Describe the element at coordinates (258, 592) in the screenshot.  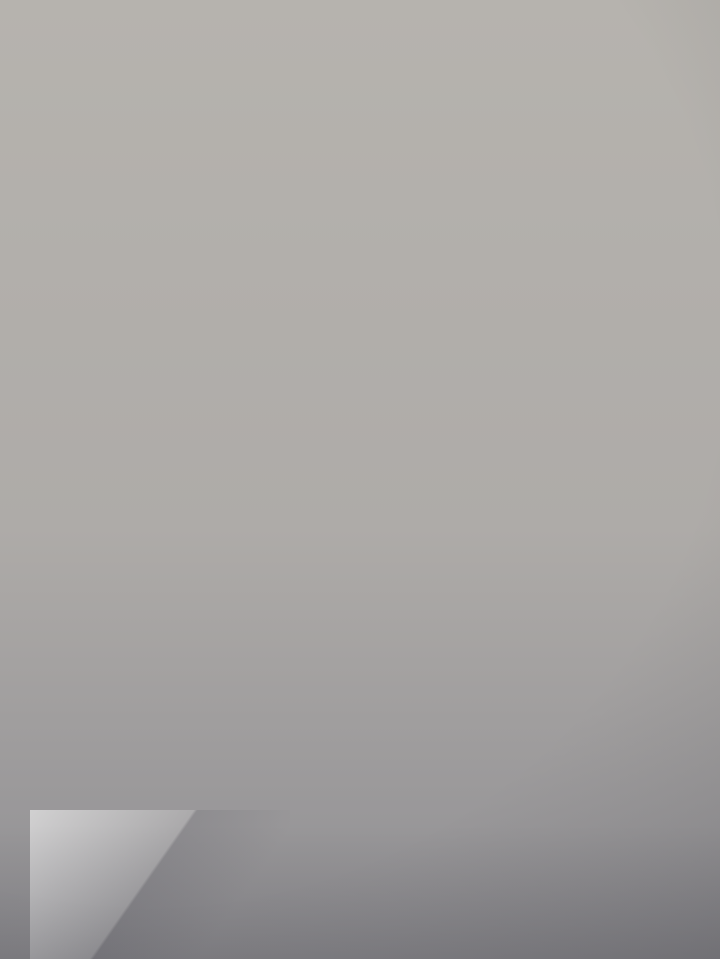
I see `prompt-after: kaç cm'dir?` at that location.